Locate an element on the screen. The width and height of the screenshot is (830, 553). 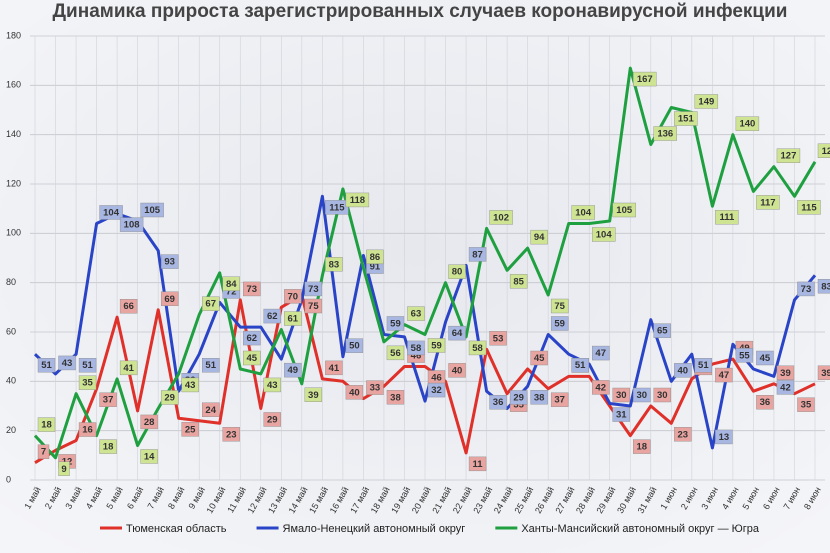
y-tick-label: 40 is located at coordinates (11, 381).